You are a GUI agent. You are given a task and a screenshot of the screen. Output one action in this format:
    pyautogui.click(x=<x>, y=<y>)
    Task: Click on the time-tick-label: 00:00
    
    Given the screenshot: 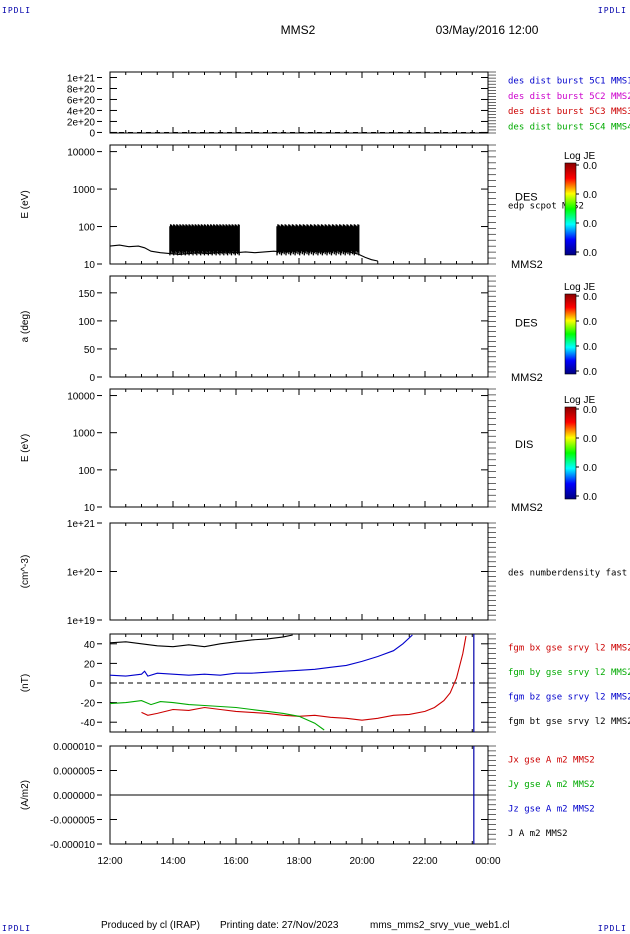 What is the action you would take?
    pyautogui.click(x=487, y=861)
    